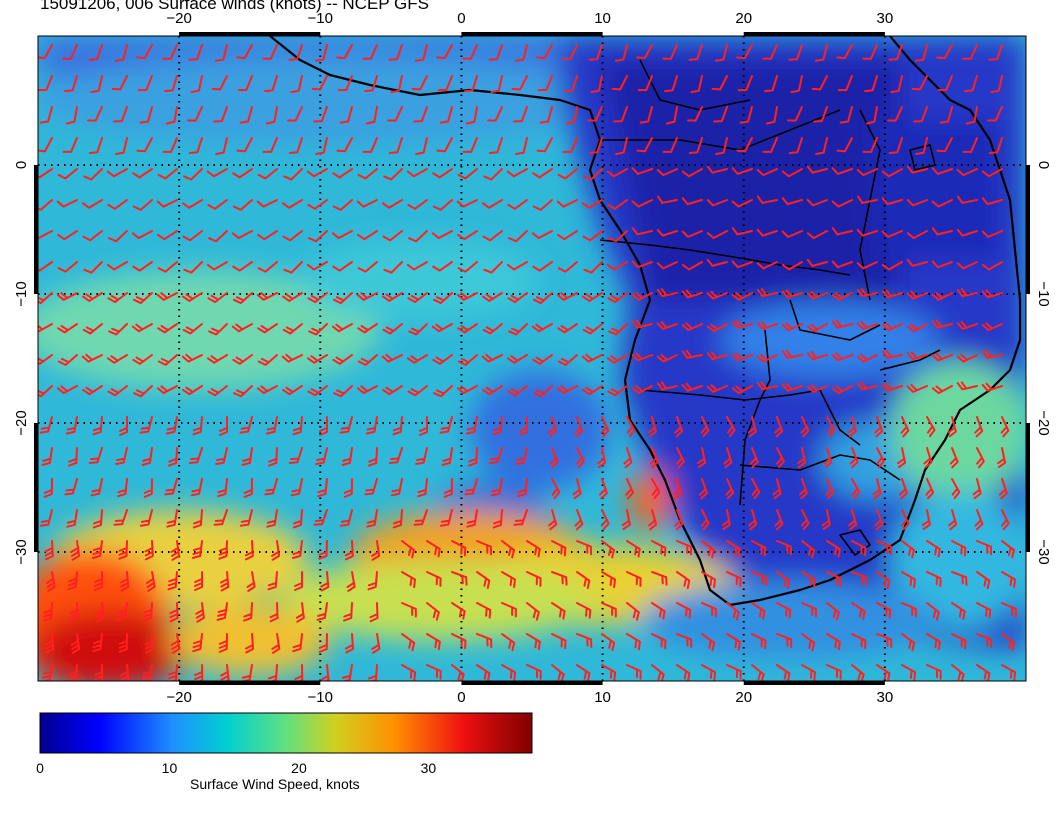 The width and height of the screenshot is (1056, 816). Describe the element at coordinates (1043, 165) in the screenshot. I see `lat-tick-label-right: 0` at that location.